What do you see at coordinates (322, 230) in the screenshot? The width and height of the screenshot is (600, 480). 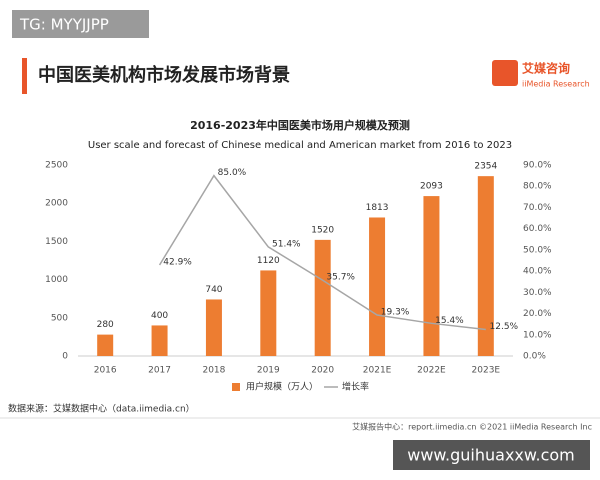 I see `bar-label: 1520` at bounding box center [322, 230].